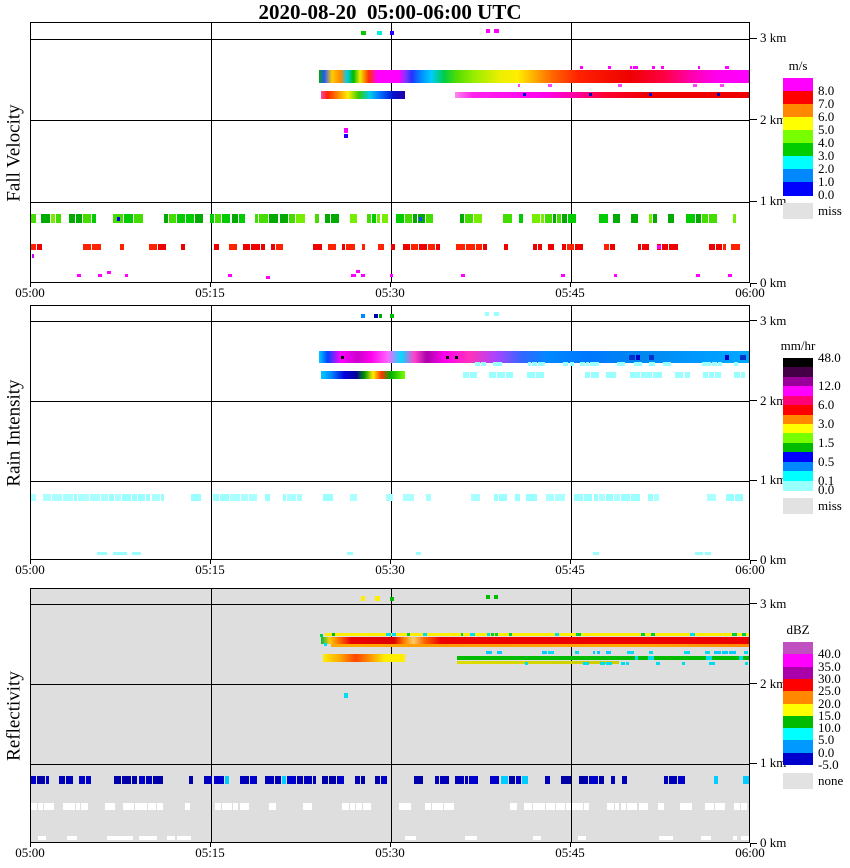 The image size is (850, 868). What do you see at coordinates (826, 461) in the screenshot?
I see `colorbar-tick-label: 0.5` at bounding box center [826, 461].